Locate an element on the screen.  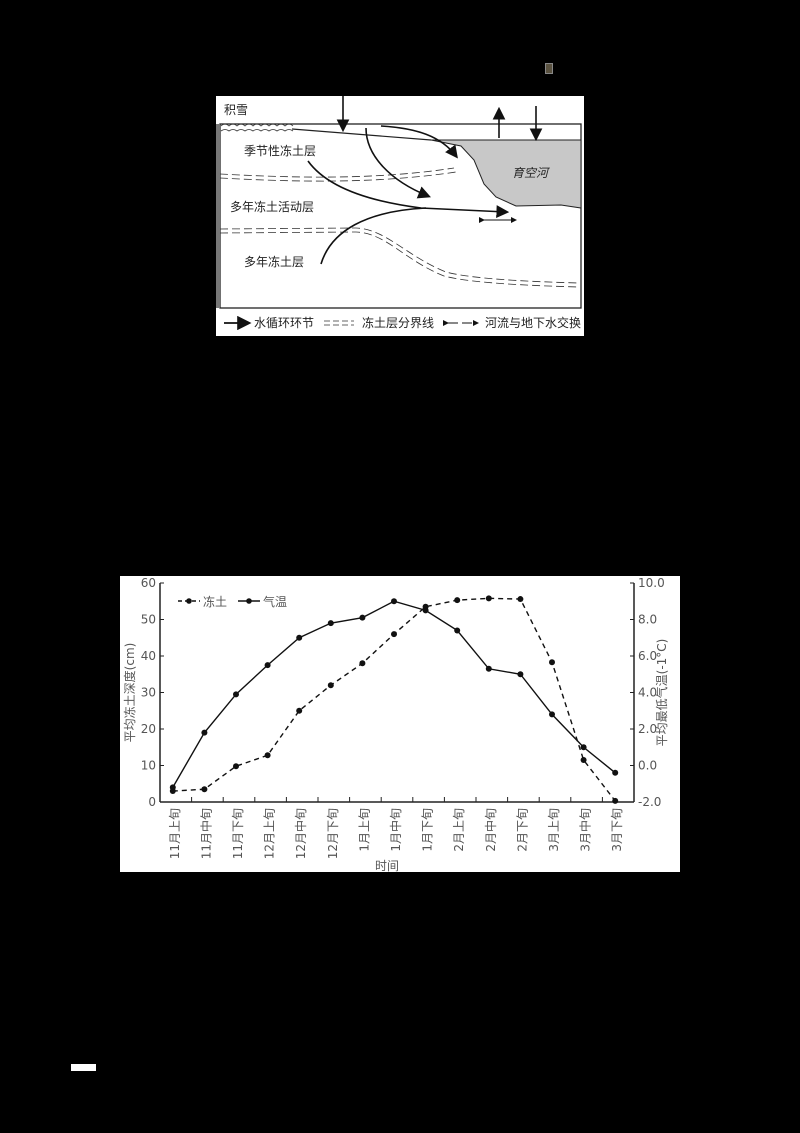
x-tick-label: 2月下旬 is located at coordinates (522, 830).